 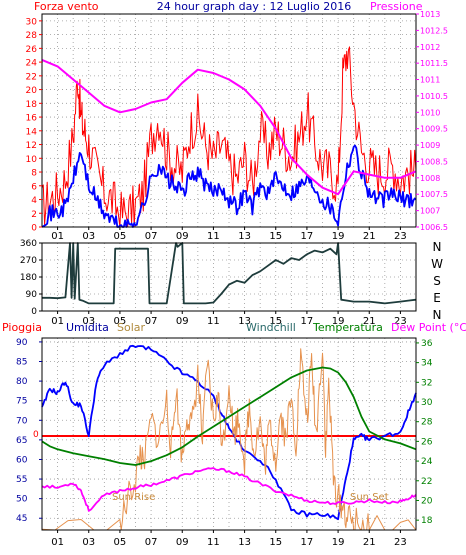 I want to click on y-right-tick-label: 1006.5, so click(x=434, y=227).